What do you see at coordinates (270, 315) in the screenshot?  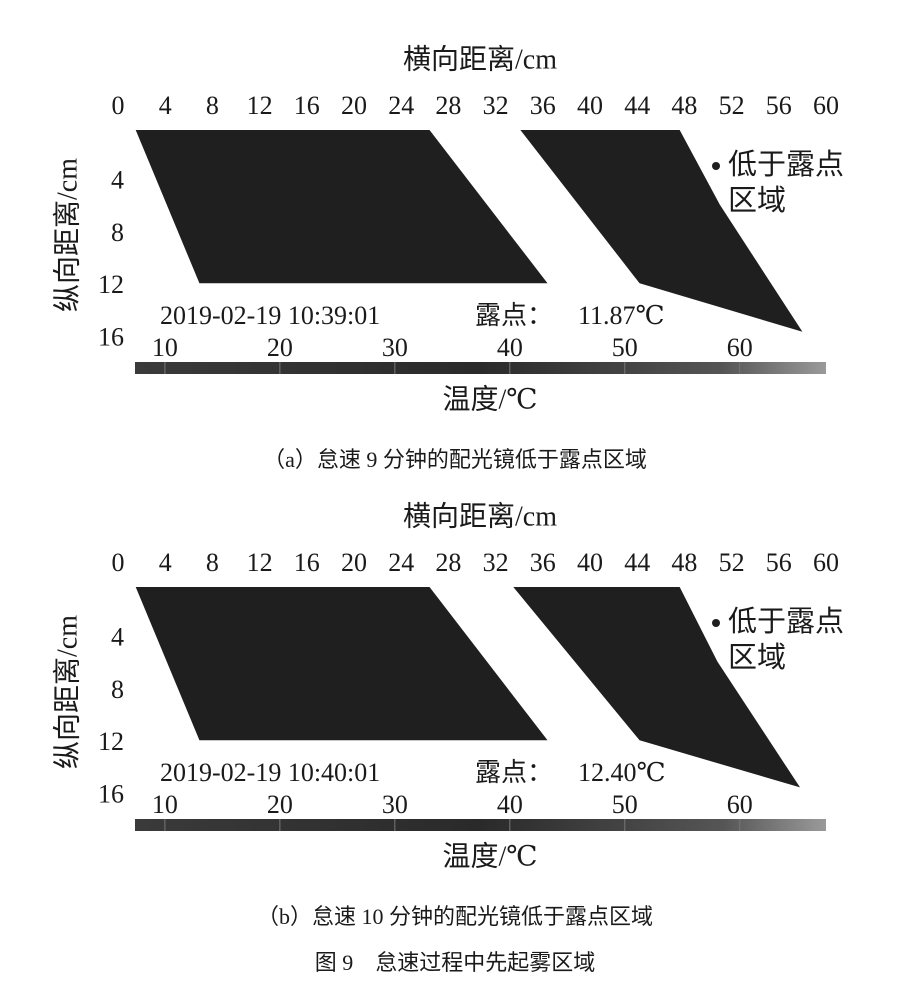 I see `annotation-time: 2019-02-19 10:39:01` at bounding box center [270, 315].